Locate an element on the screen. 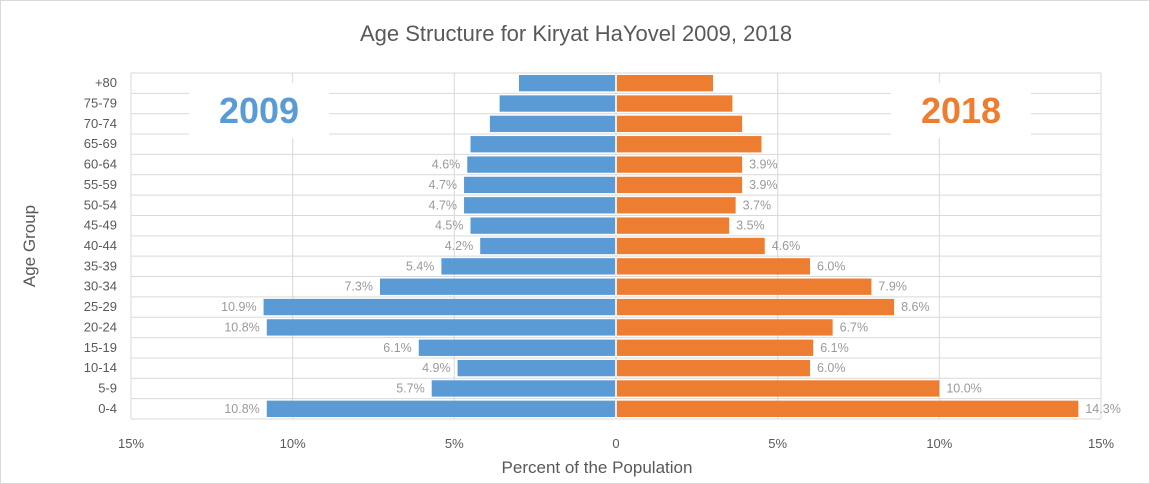 The height and width of the screenshot is (484, 1150). y-tick-label: 35-39 is located at coordinates (100, 265).